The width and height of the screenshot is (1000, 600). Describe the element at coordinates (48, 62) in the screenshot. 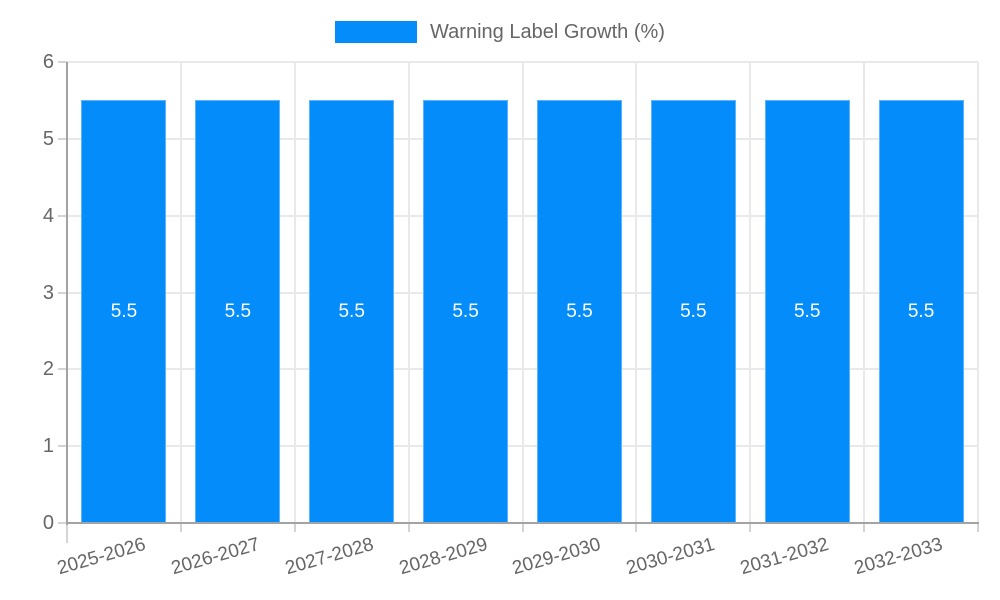

I see `y-axis-label: 6` at that location.